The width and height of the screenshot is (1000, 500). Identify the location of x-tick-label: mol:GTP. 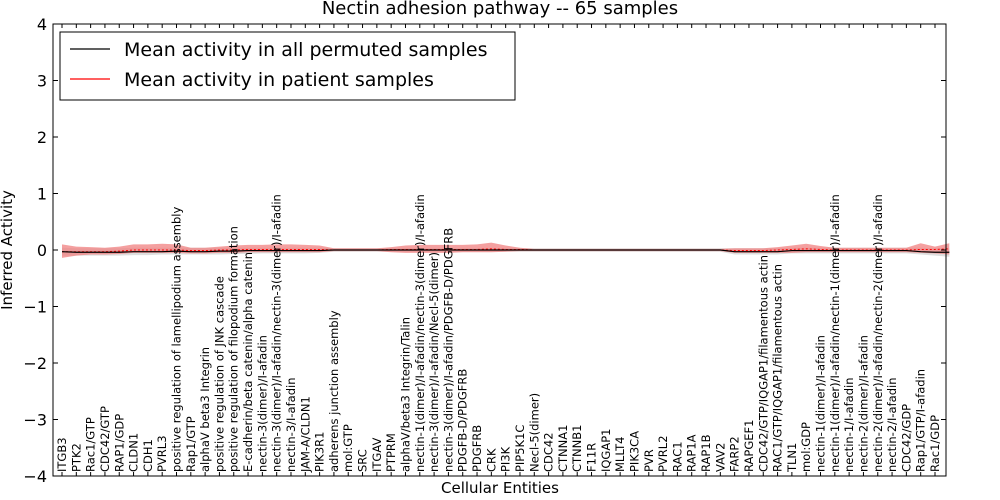
(348, 448).